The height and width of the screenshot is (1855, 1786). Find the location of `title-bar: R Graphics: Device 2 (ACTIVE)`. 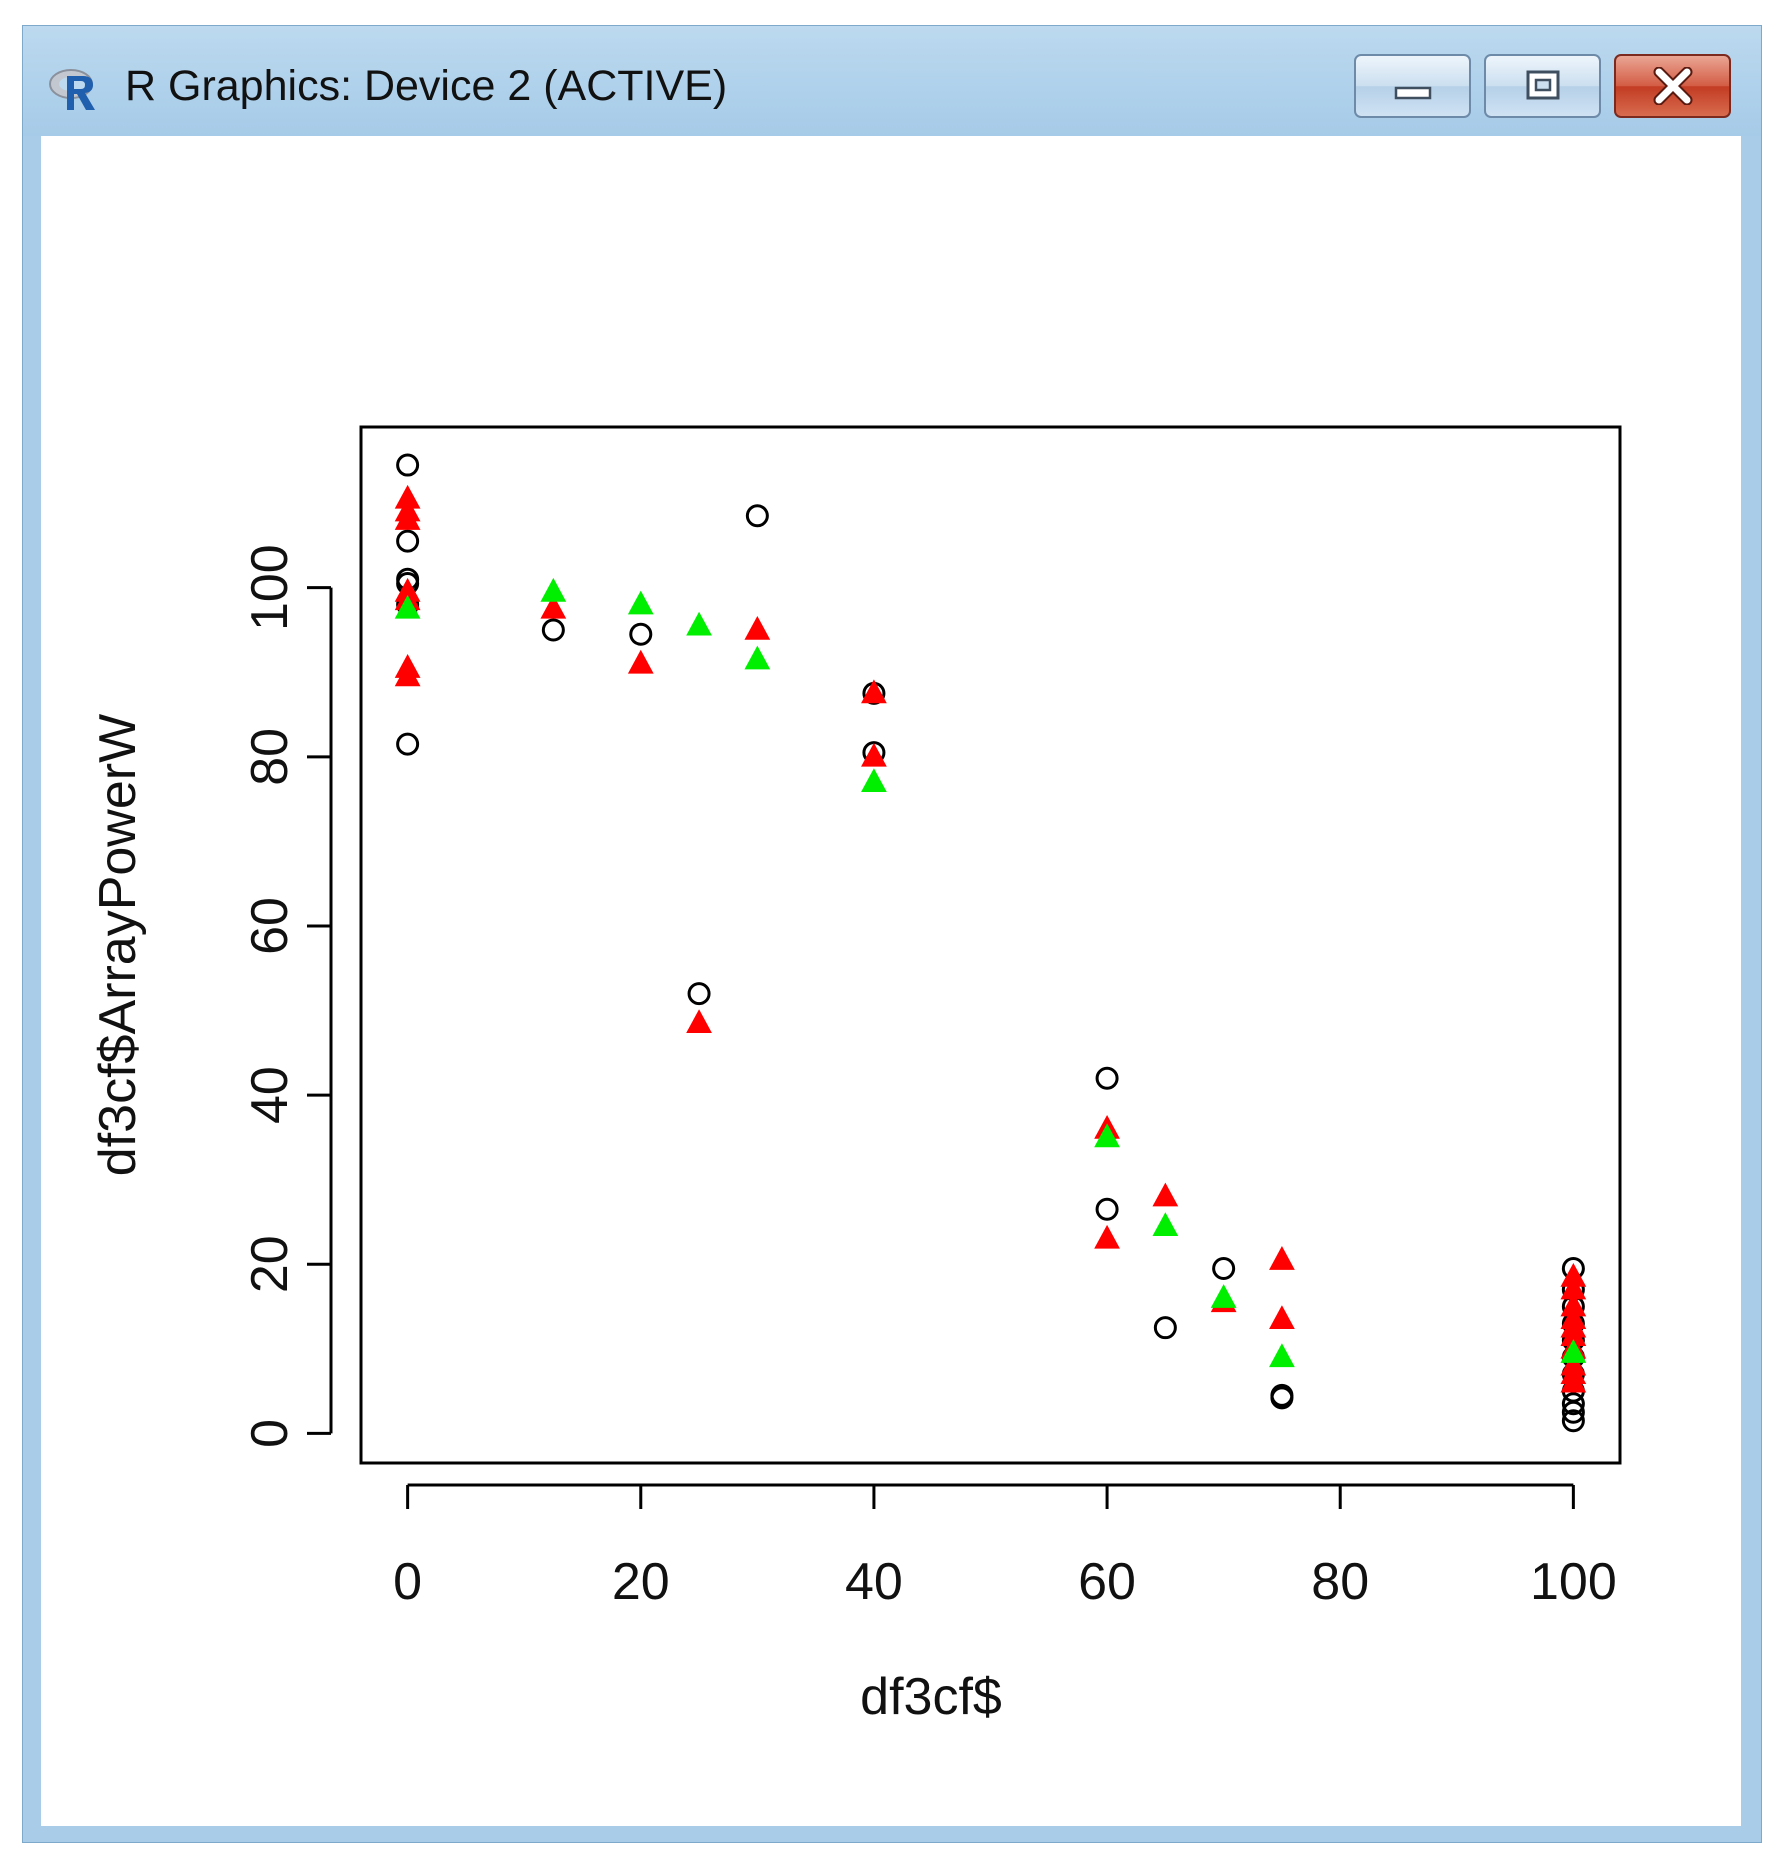

title-bar: R Graphics: Device 2 (ACTIVE) is located at coordinates (892, 81).